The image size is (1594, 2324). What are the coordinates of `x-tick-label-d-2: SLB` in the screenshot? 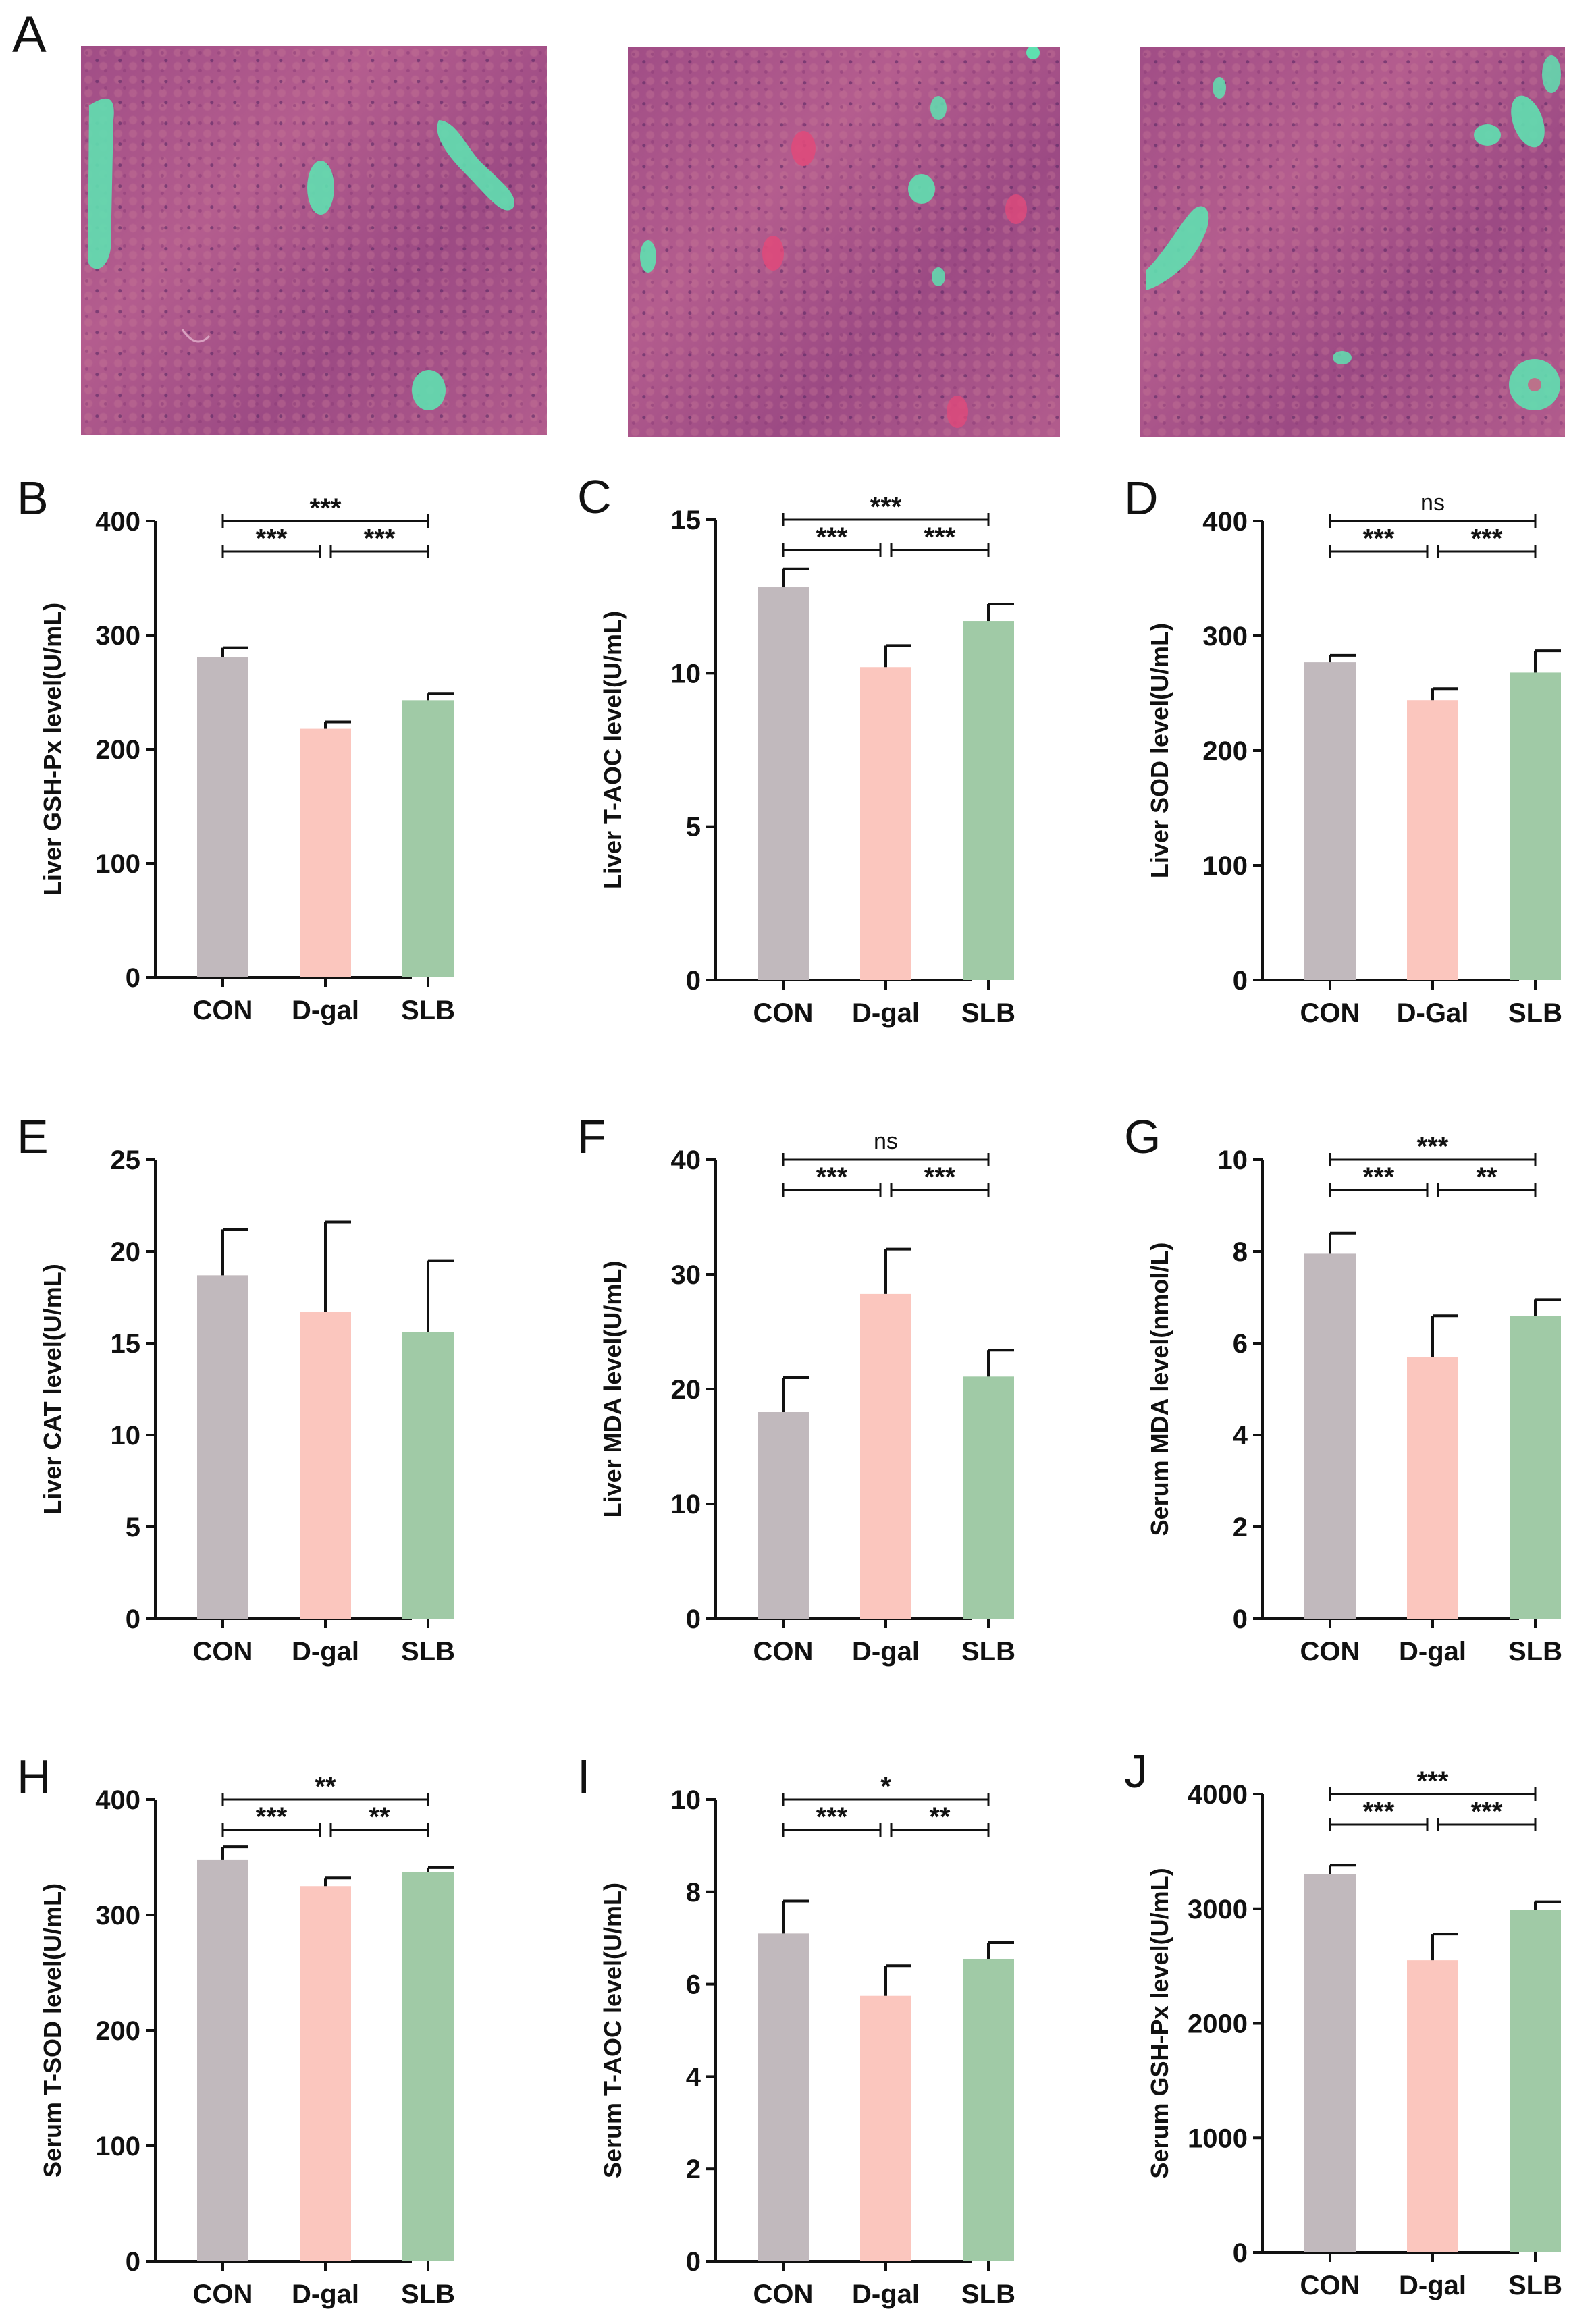 It's located at (1535, 1013).